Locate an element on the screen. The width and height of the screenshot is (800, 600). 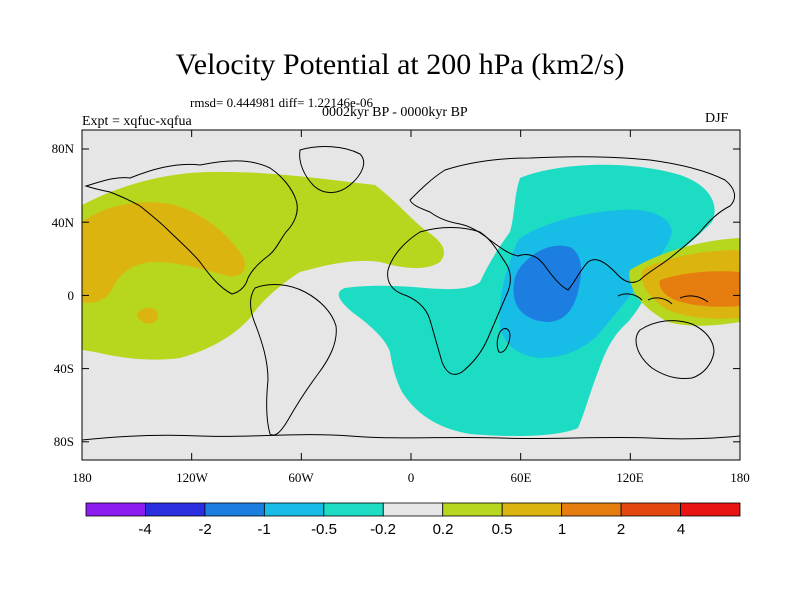
y-axis-labels: 80N 40N 0 40S 80S is located at coordinates (63, 295).